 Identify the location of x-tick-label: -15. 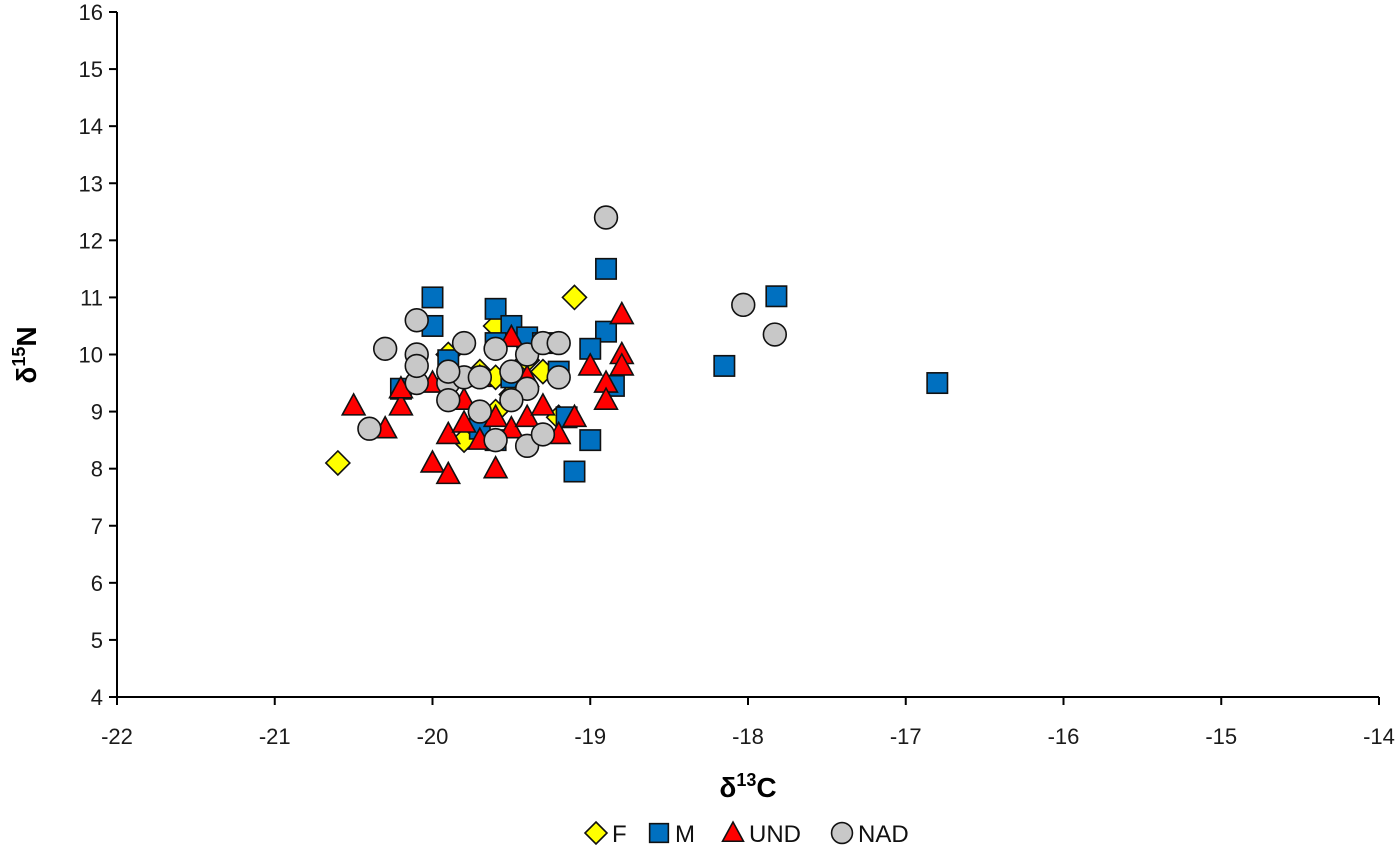
(1221, 736).